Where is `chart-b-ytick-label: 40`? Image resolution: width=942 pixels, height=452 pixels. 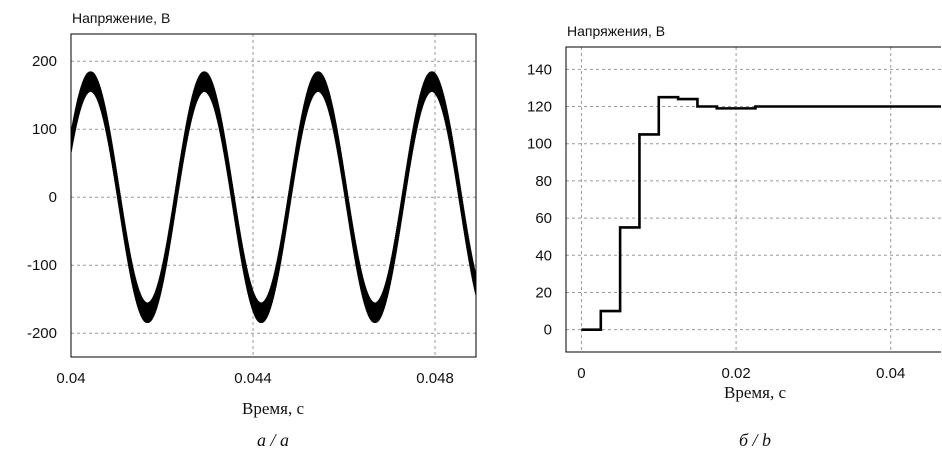 chart-b-ytick-label: 40 is located at coordinates (543, 255).